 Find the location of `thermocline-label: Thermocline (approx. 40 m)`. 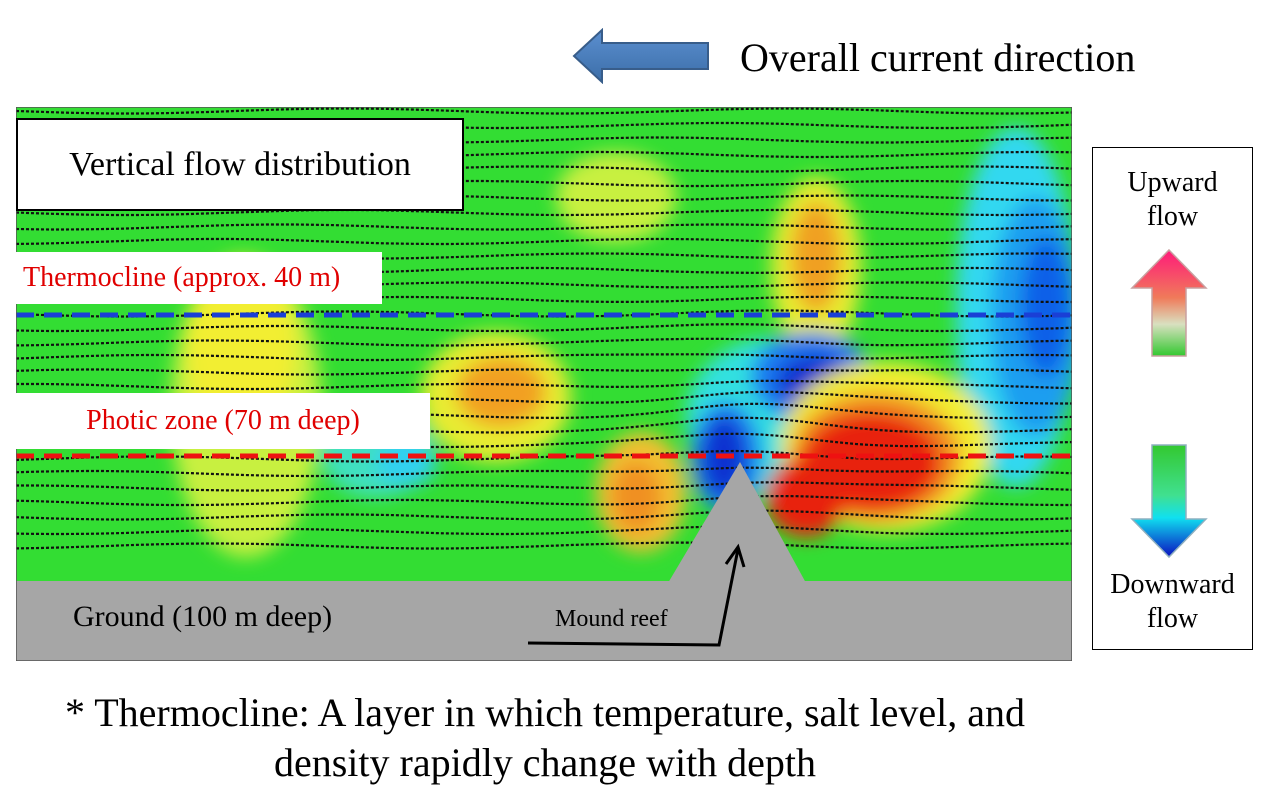

thermocline-label: Thermocline (approx. 40 m) is located at coordinates (199, 278).